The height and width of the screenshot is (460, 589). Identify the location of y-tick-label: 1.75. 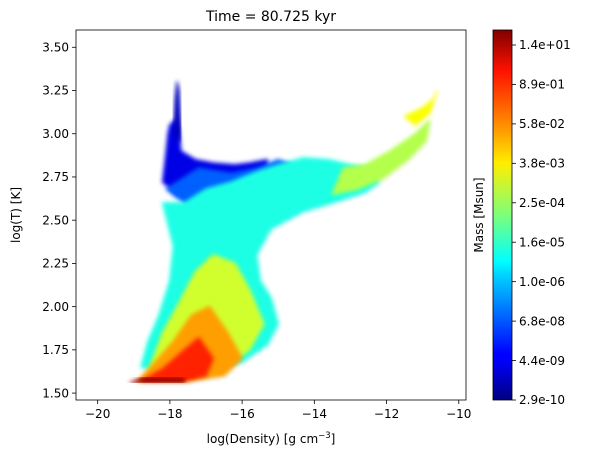
(55, 350).